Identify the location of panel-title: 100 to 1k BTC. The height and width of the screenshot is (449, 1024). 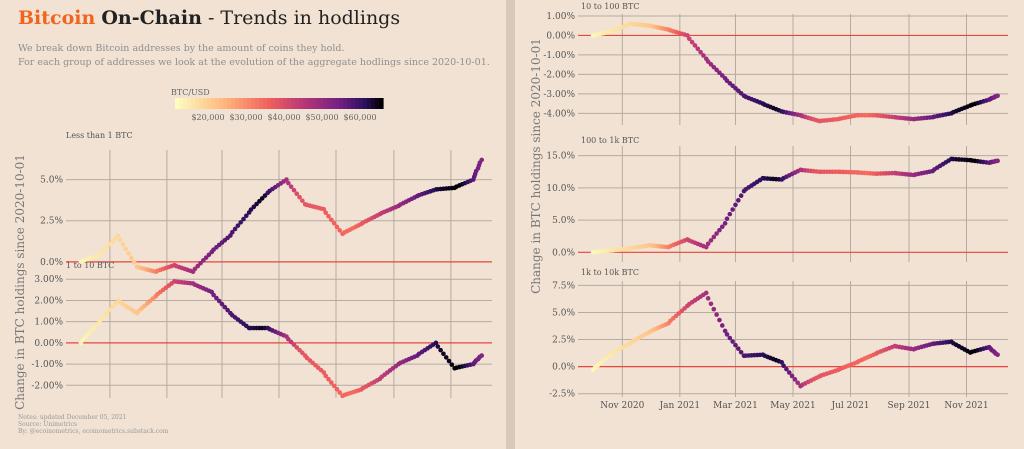
(610, 140).